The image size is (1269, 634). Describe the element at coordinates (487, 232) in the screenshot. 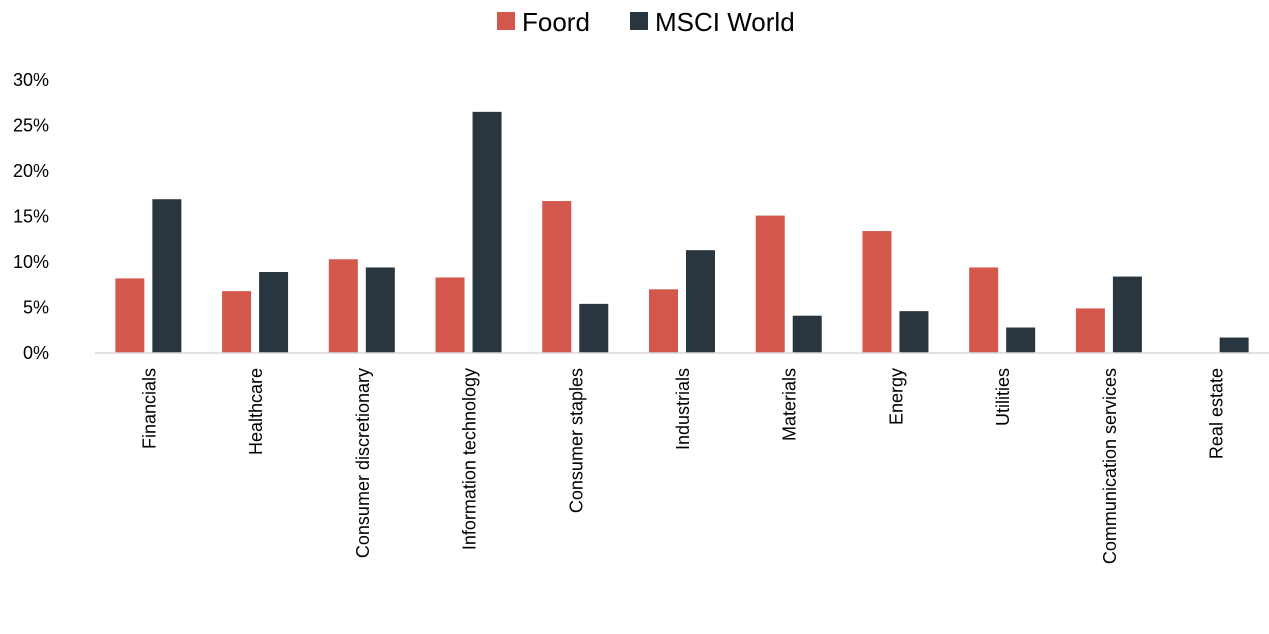

I see `bar-msci-world-information-technology` at that location.